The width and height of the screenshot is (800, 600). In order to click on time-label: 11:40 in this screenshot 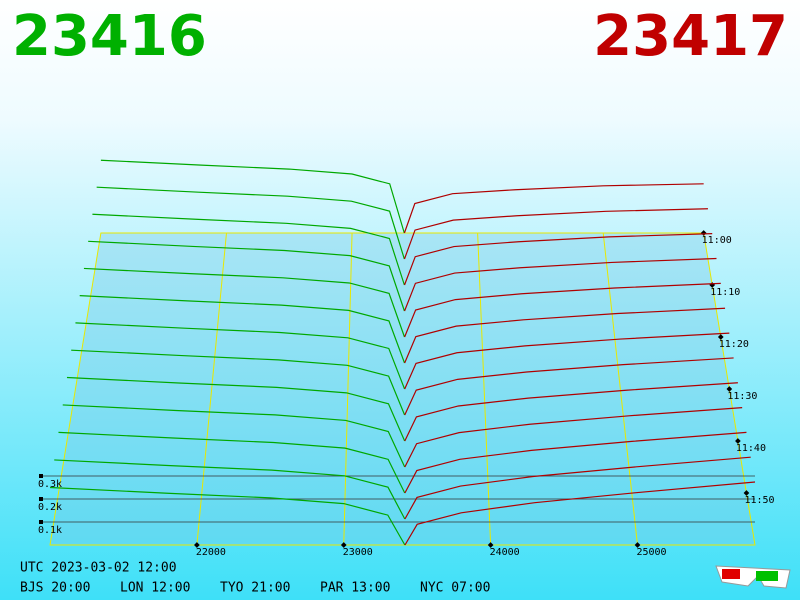, I will do `click(751, 448)`.